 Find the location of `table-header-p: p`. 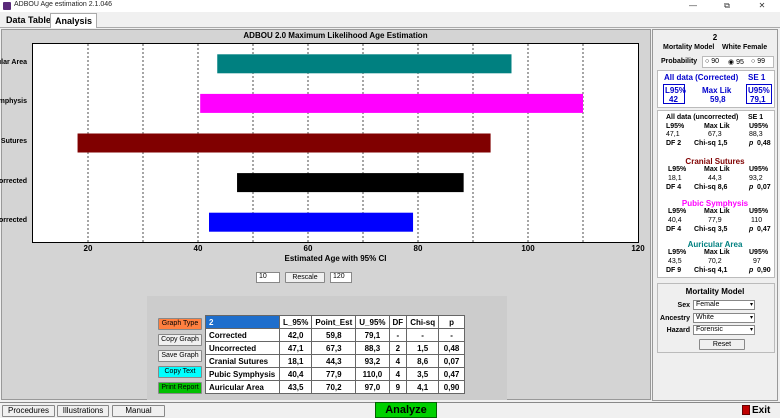

table-header-p: p is located at coordinates (452, 322).